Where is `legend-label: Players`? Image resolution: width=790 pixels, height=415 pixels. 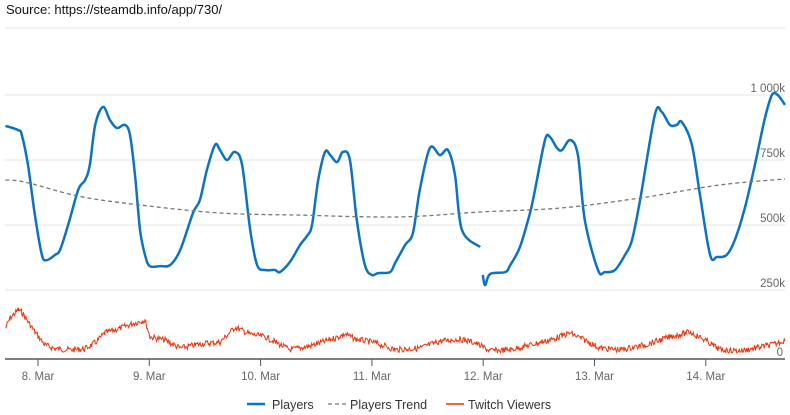 legend-label: Players is located at coordinates (293, 405).